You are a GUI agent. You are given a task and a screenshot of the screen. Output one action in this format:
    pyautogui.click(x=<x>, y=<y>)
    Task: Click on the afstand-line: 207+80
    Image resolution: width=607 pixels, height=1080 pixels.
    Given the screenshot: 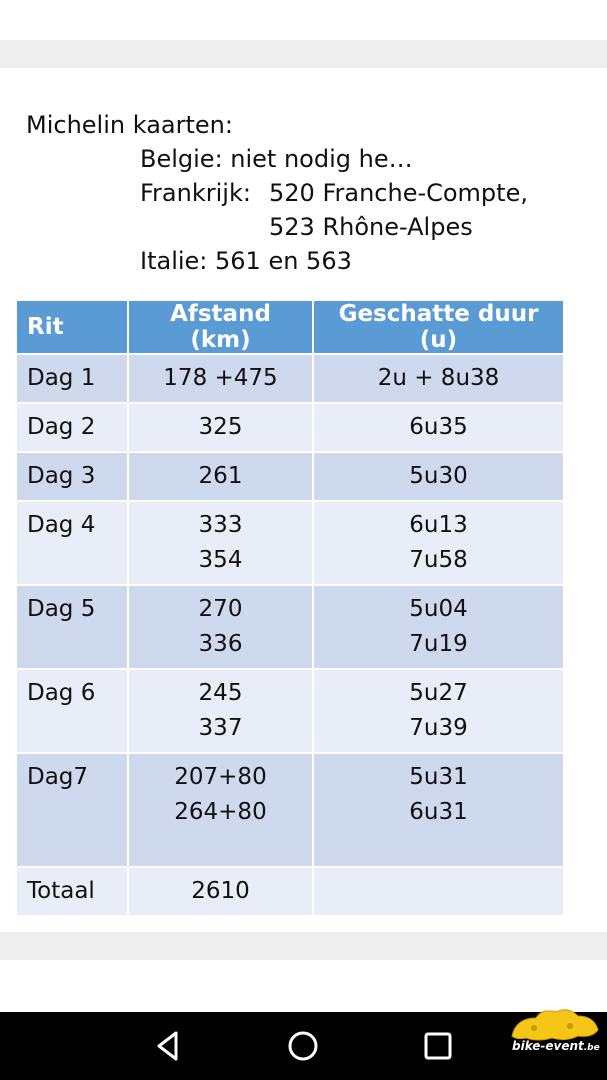 What is the action you would take?
    pyautogui.click(x=220, y=777)
    